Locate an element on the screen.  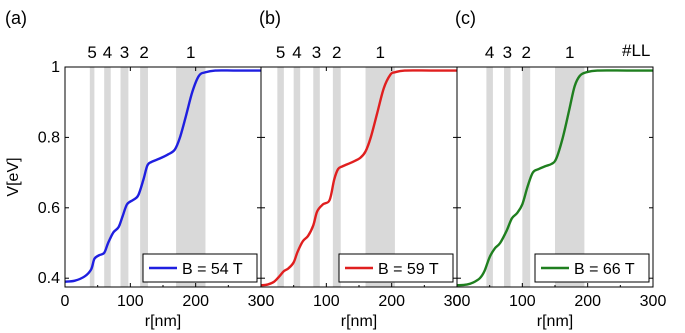
panel-label: (a) is located at coordinates (16, 18).